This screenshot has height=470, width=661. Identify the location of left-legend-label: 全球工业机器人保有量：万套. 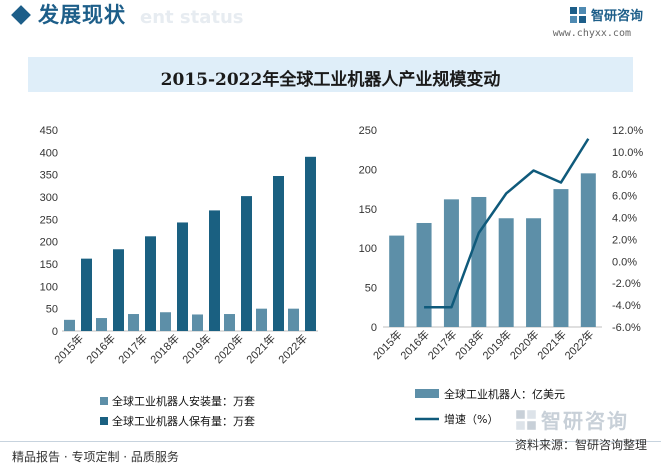
(183, 421).